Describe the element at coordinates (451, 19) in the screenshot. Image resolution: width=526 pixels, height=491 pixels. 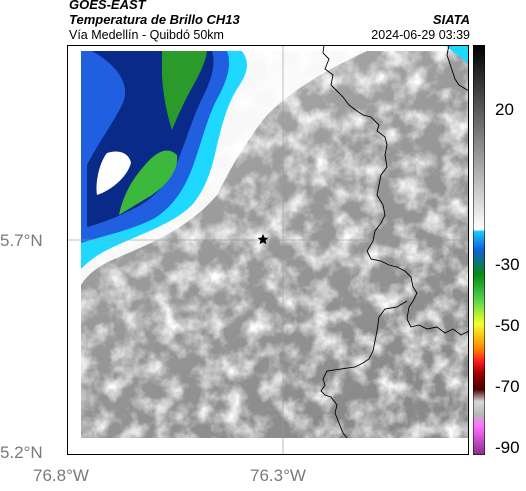
I see `organization-label: SIATA` at that location.